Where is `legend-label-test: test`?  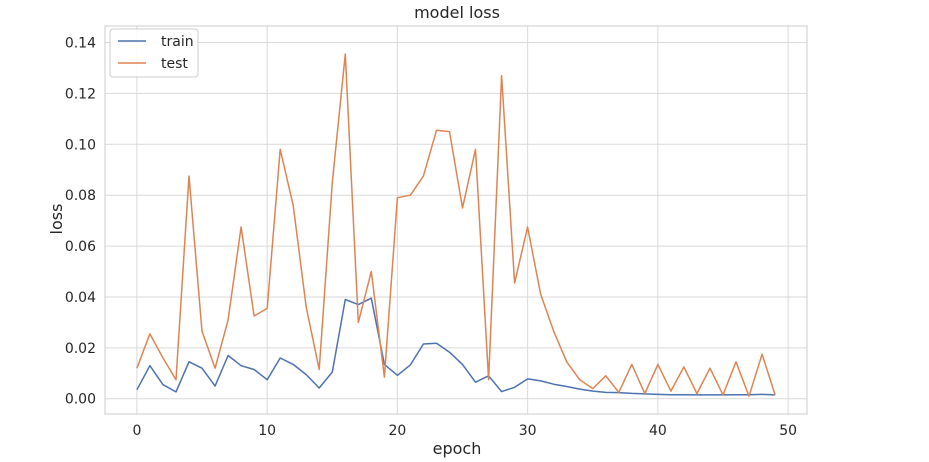
legend-label-test: test is located at coordinates (174, 64).